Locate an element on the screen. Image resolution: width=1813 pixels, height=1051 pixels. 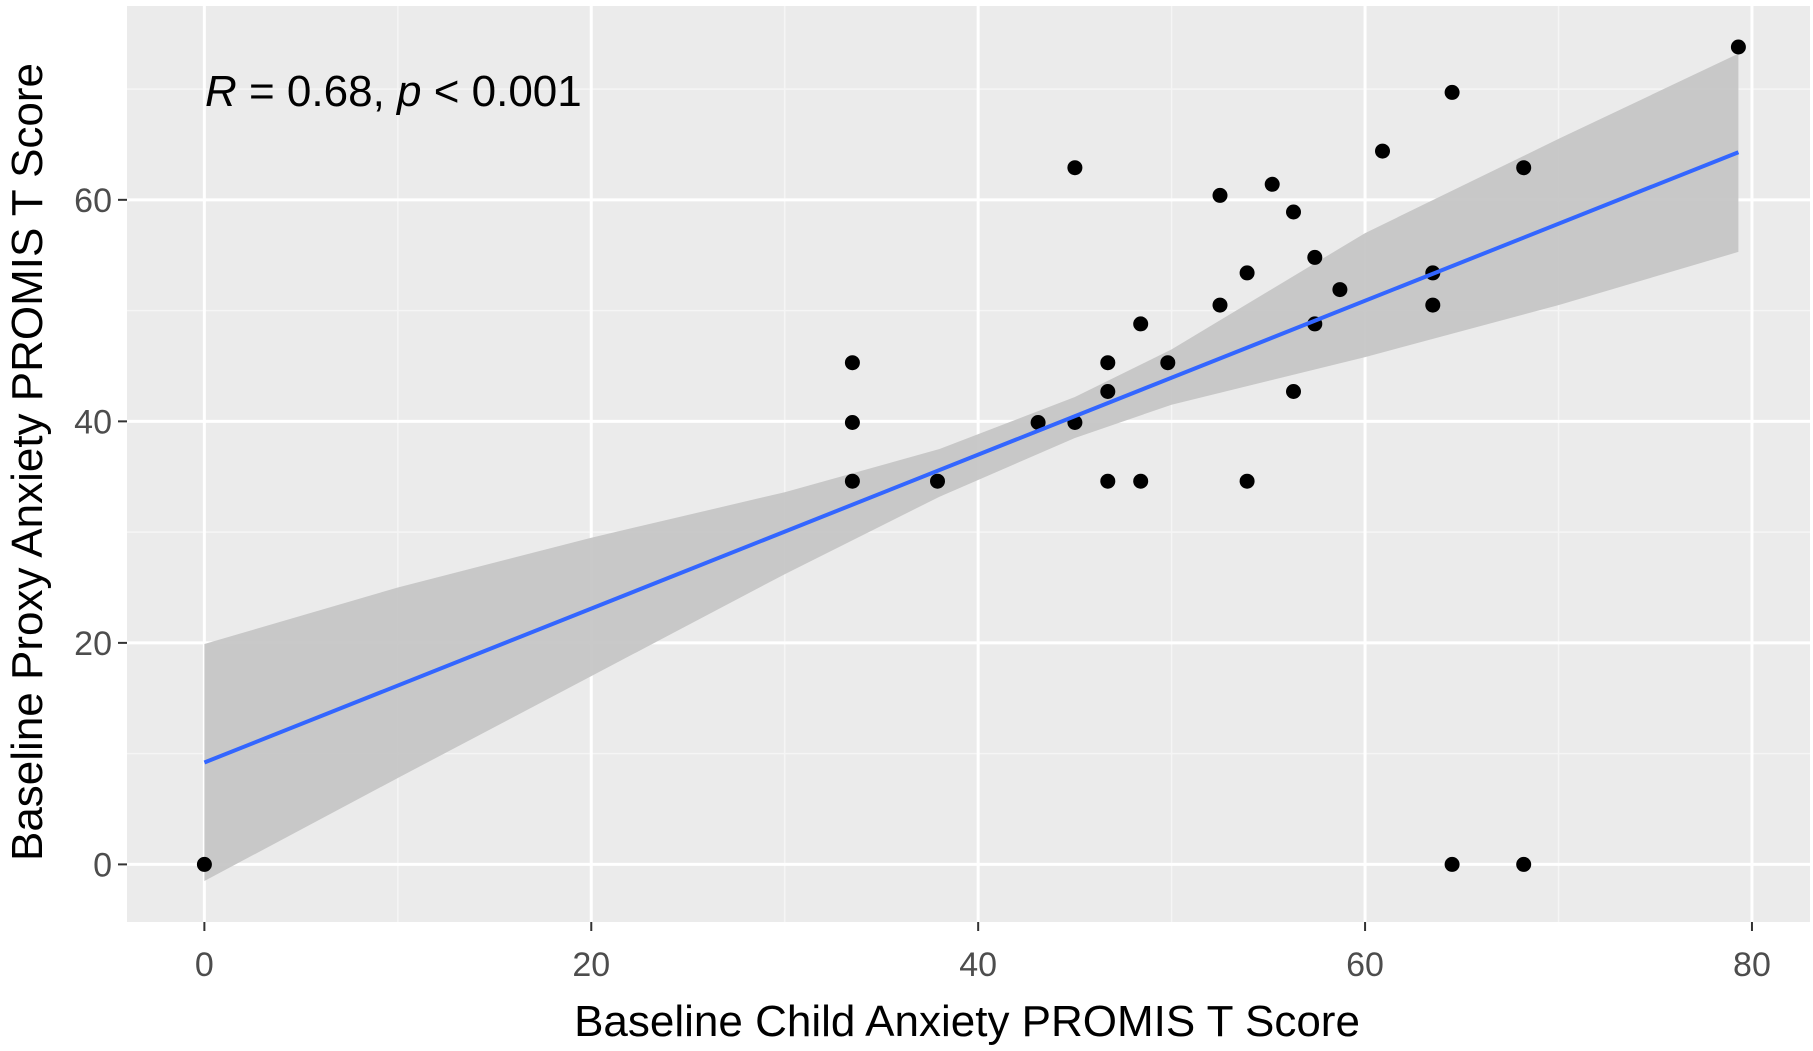
x-axis-title: Baseline Child Anxiety PROMIS T Score is located at coordinates (967, 1021).